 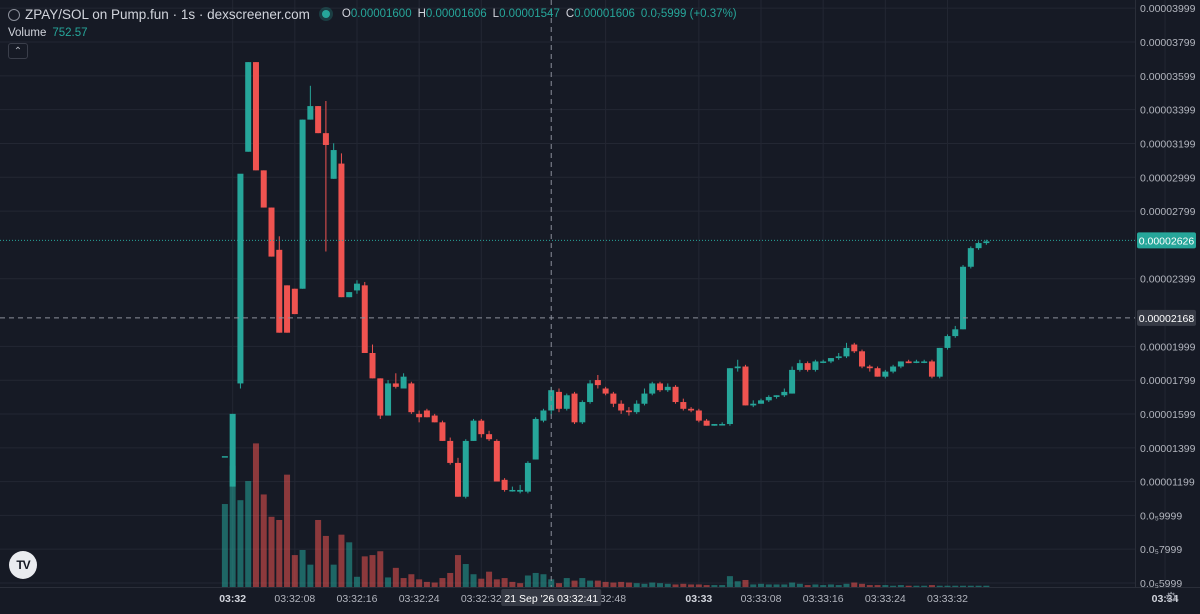 What do you see at coordinates (1167, 483) in the screenshot?
I see `price-tick-label: 0.00001199` at bounding box center [1167, 483].